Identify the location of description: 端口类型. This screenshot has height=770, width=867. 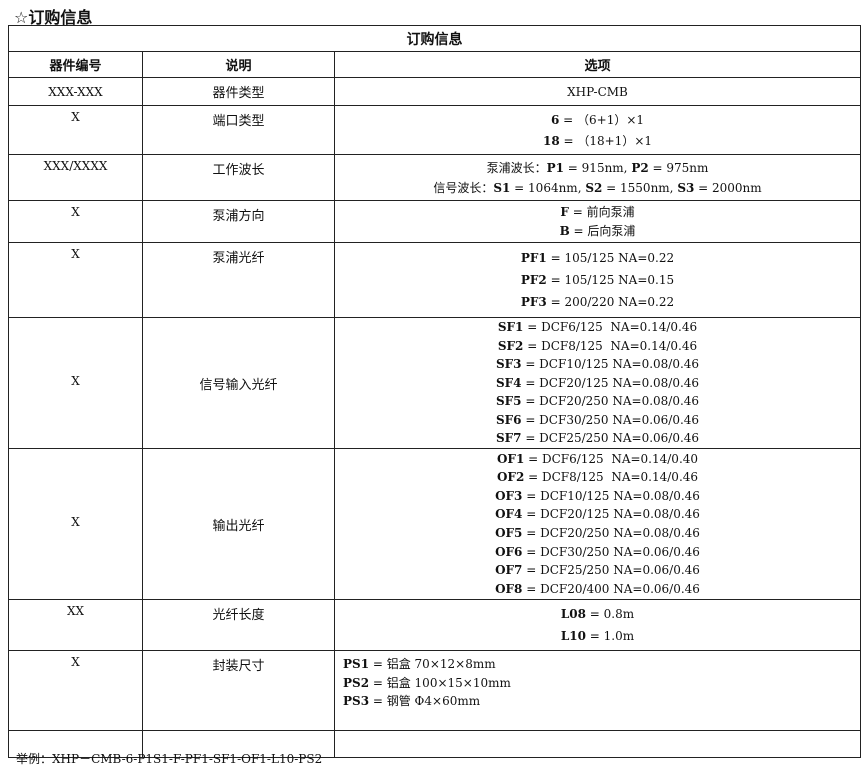
(238, 130).